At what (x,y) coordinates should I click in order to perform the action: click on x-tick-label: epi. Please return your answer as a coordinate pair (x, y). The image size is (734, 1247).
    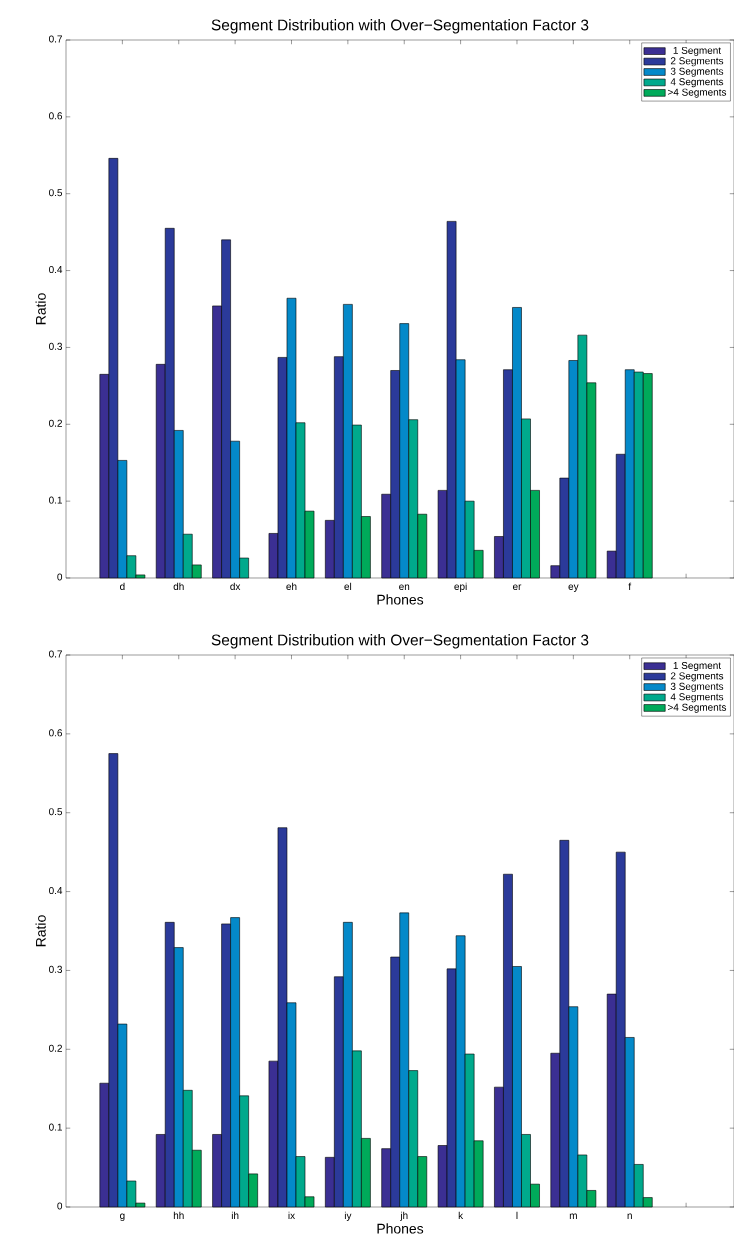
    Looking at the image, I should click on (460, 587).